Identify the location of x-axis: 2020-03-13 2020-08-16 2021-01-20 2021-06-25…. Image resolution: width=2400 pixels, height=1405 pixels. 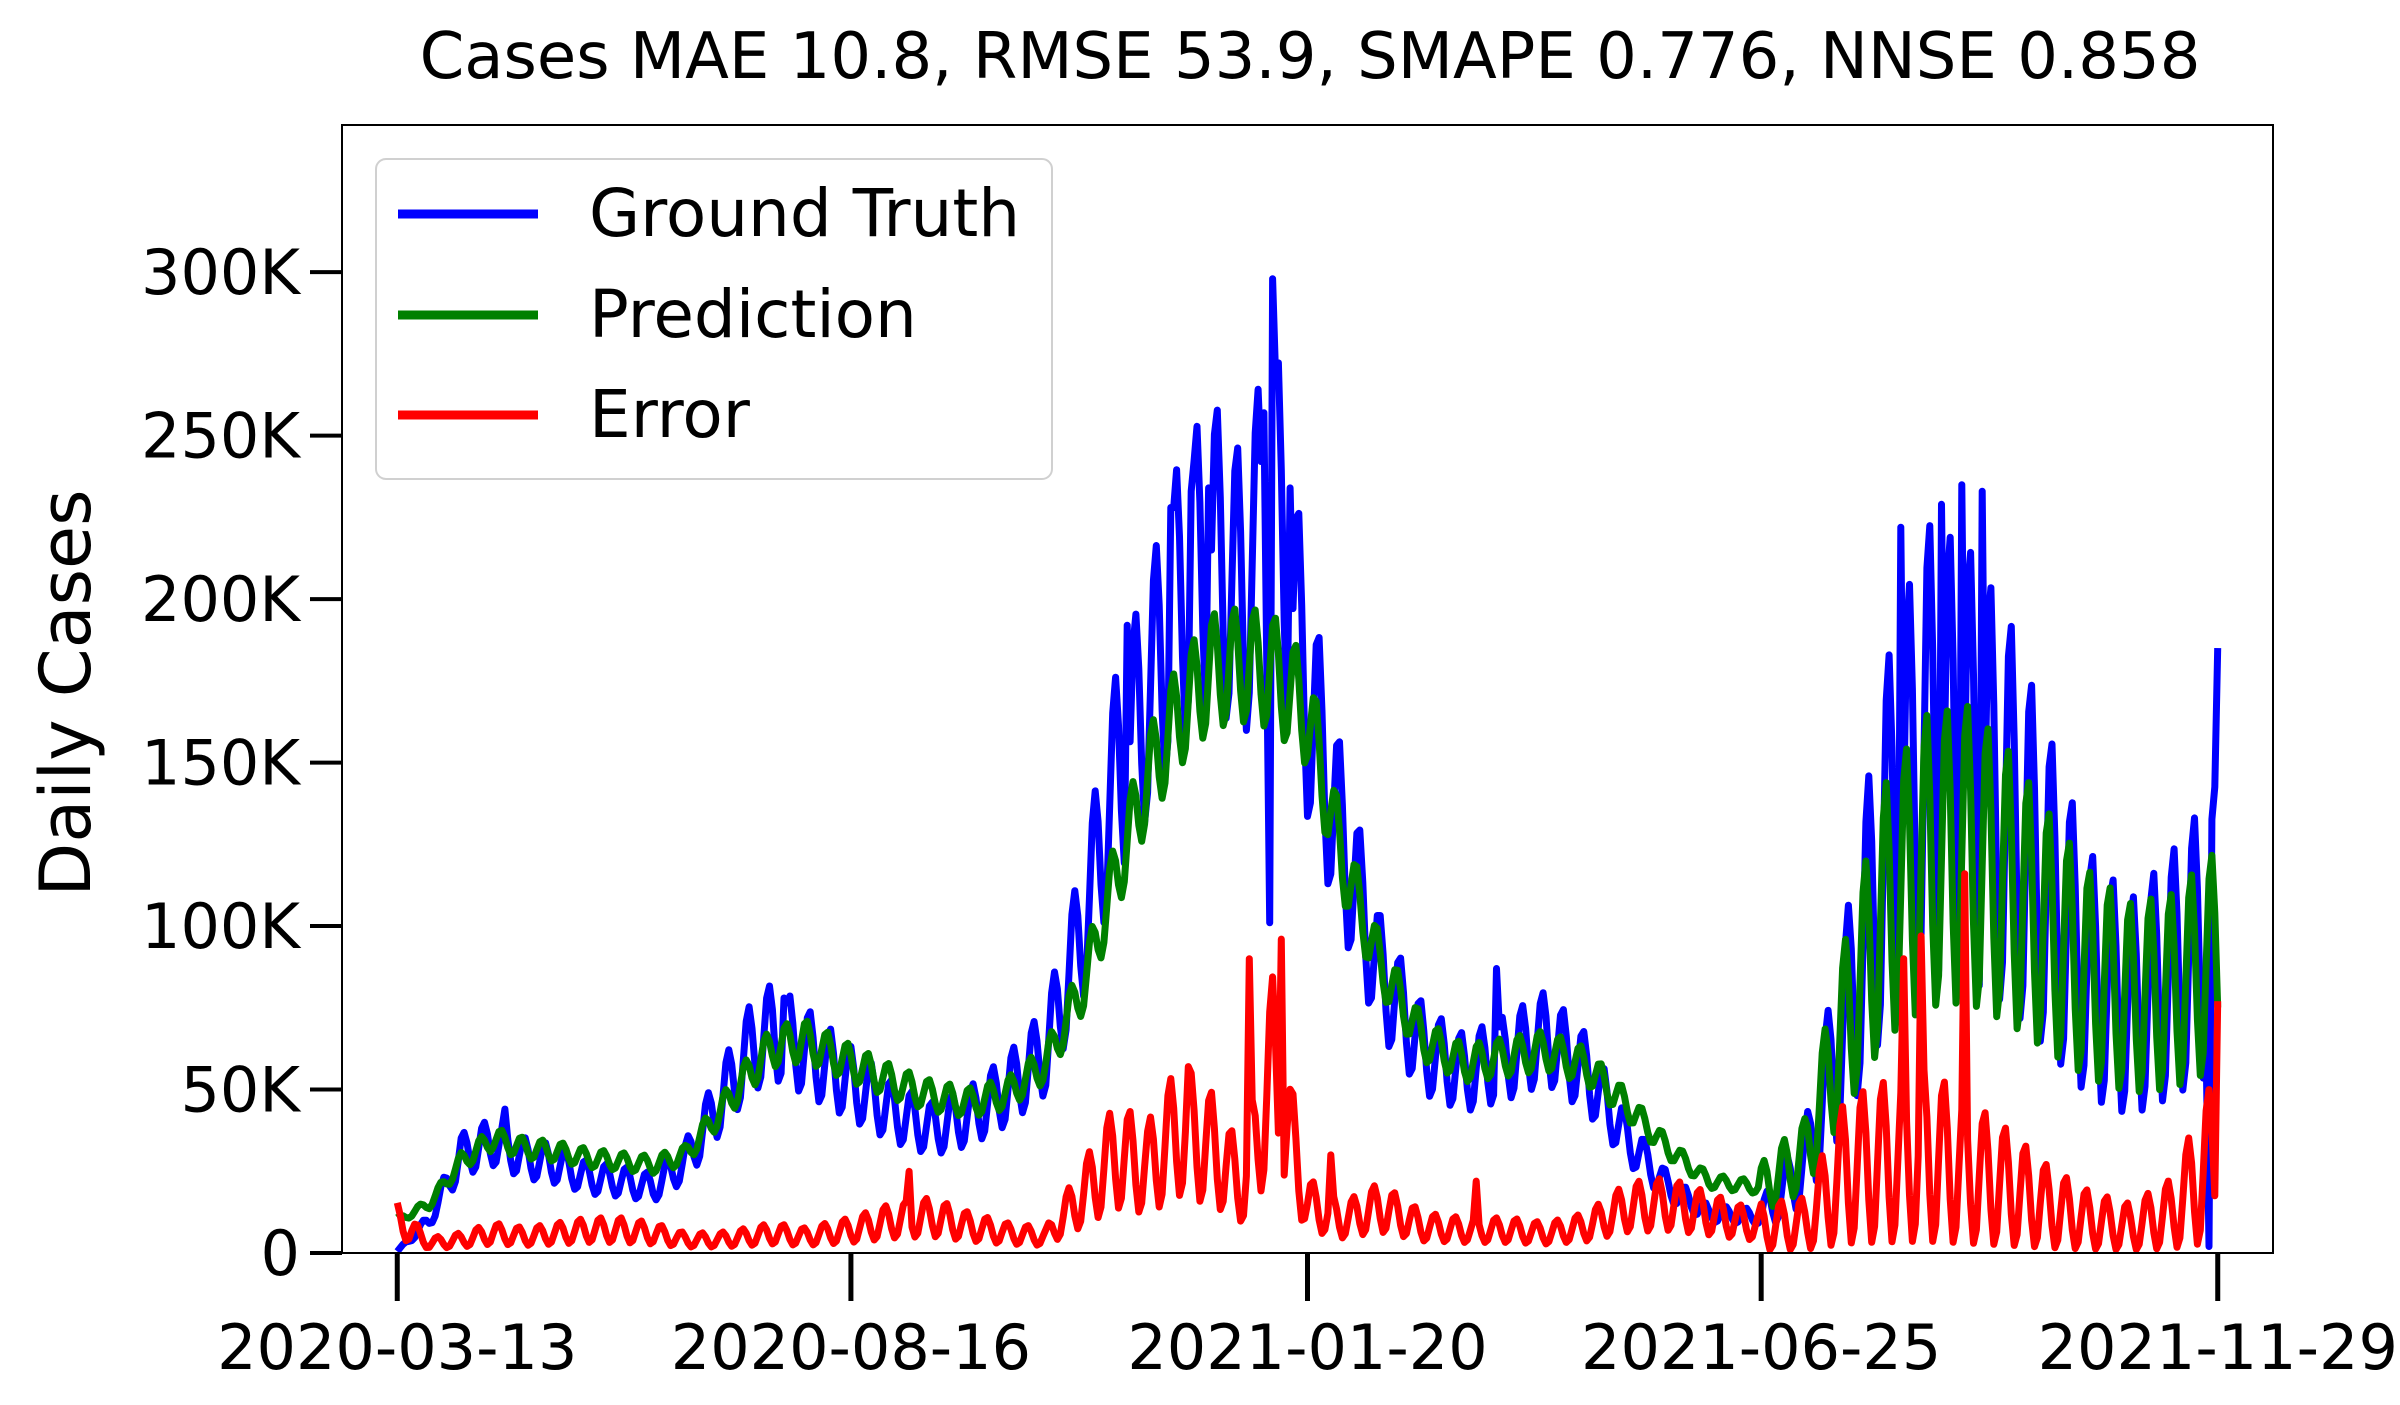
(1307, 1318).